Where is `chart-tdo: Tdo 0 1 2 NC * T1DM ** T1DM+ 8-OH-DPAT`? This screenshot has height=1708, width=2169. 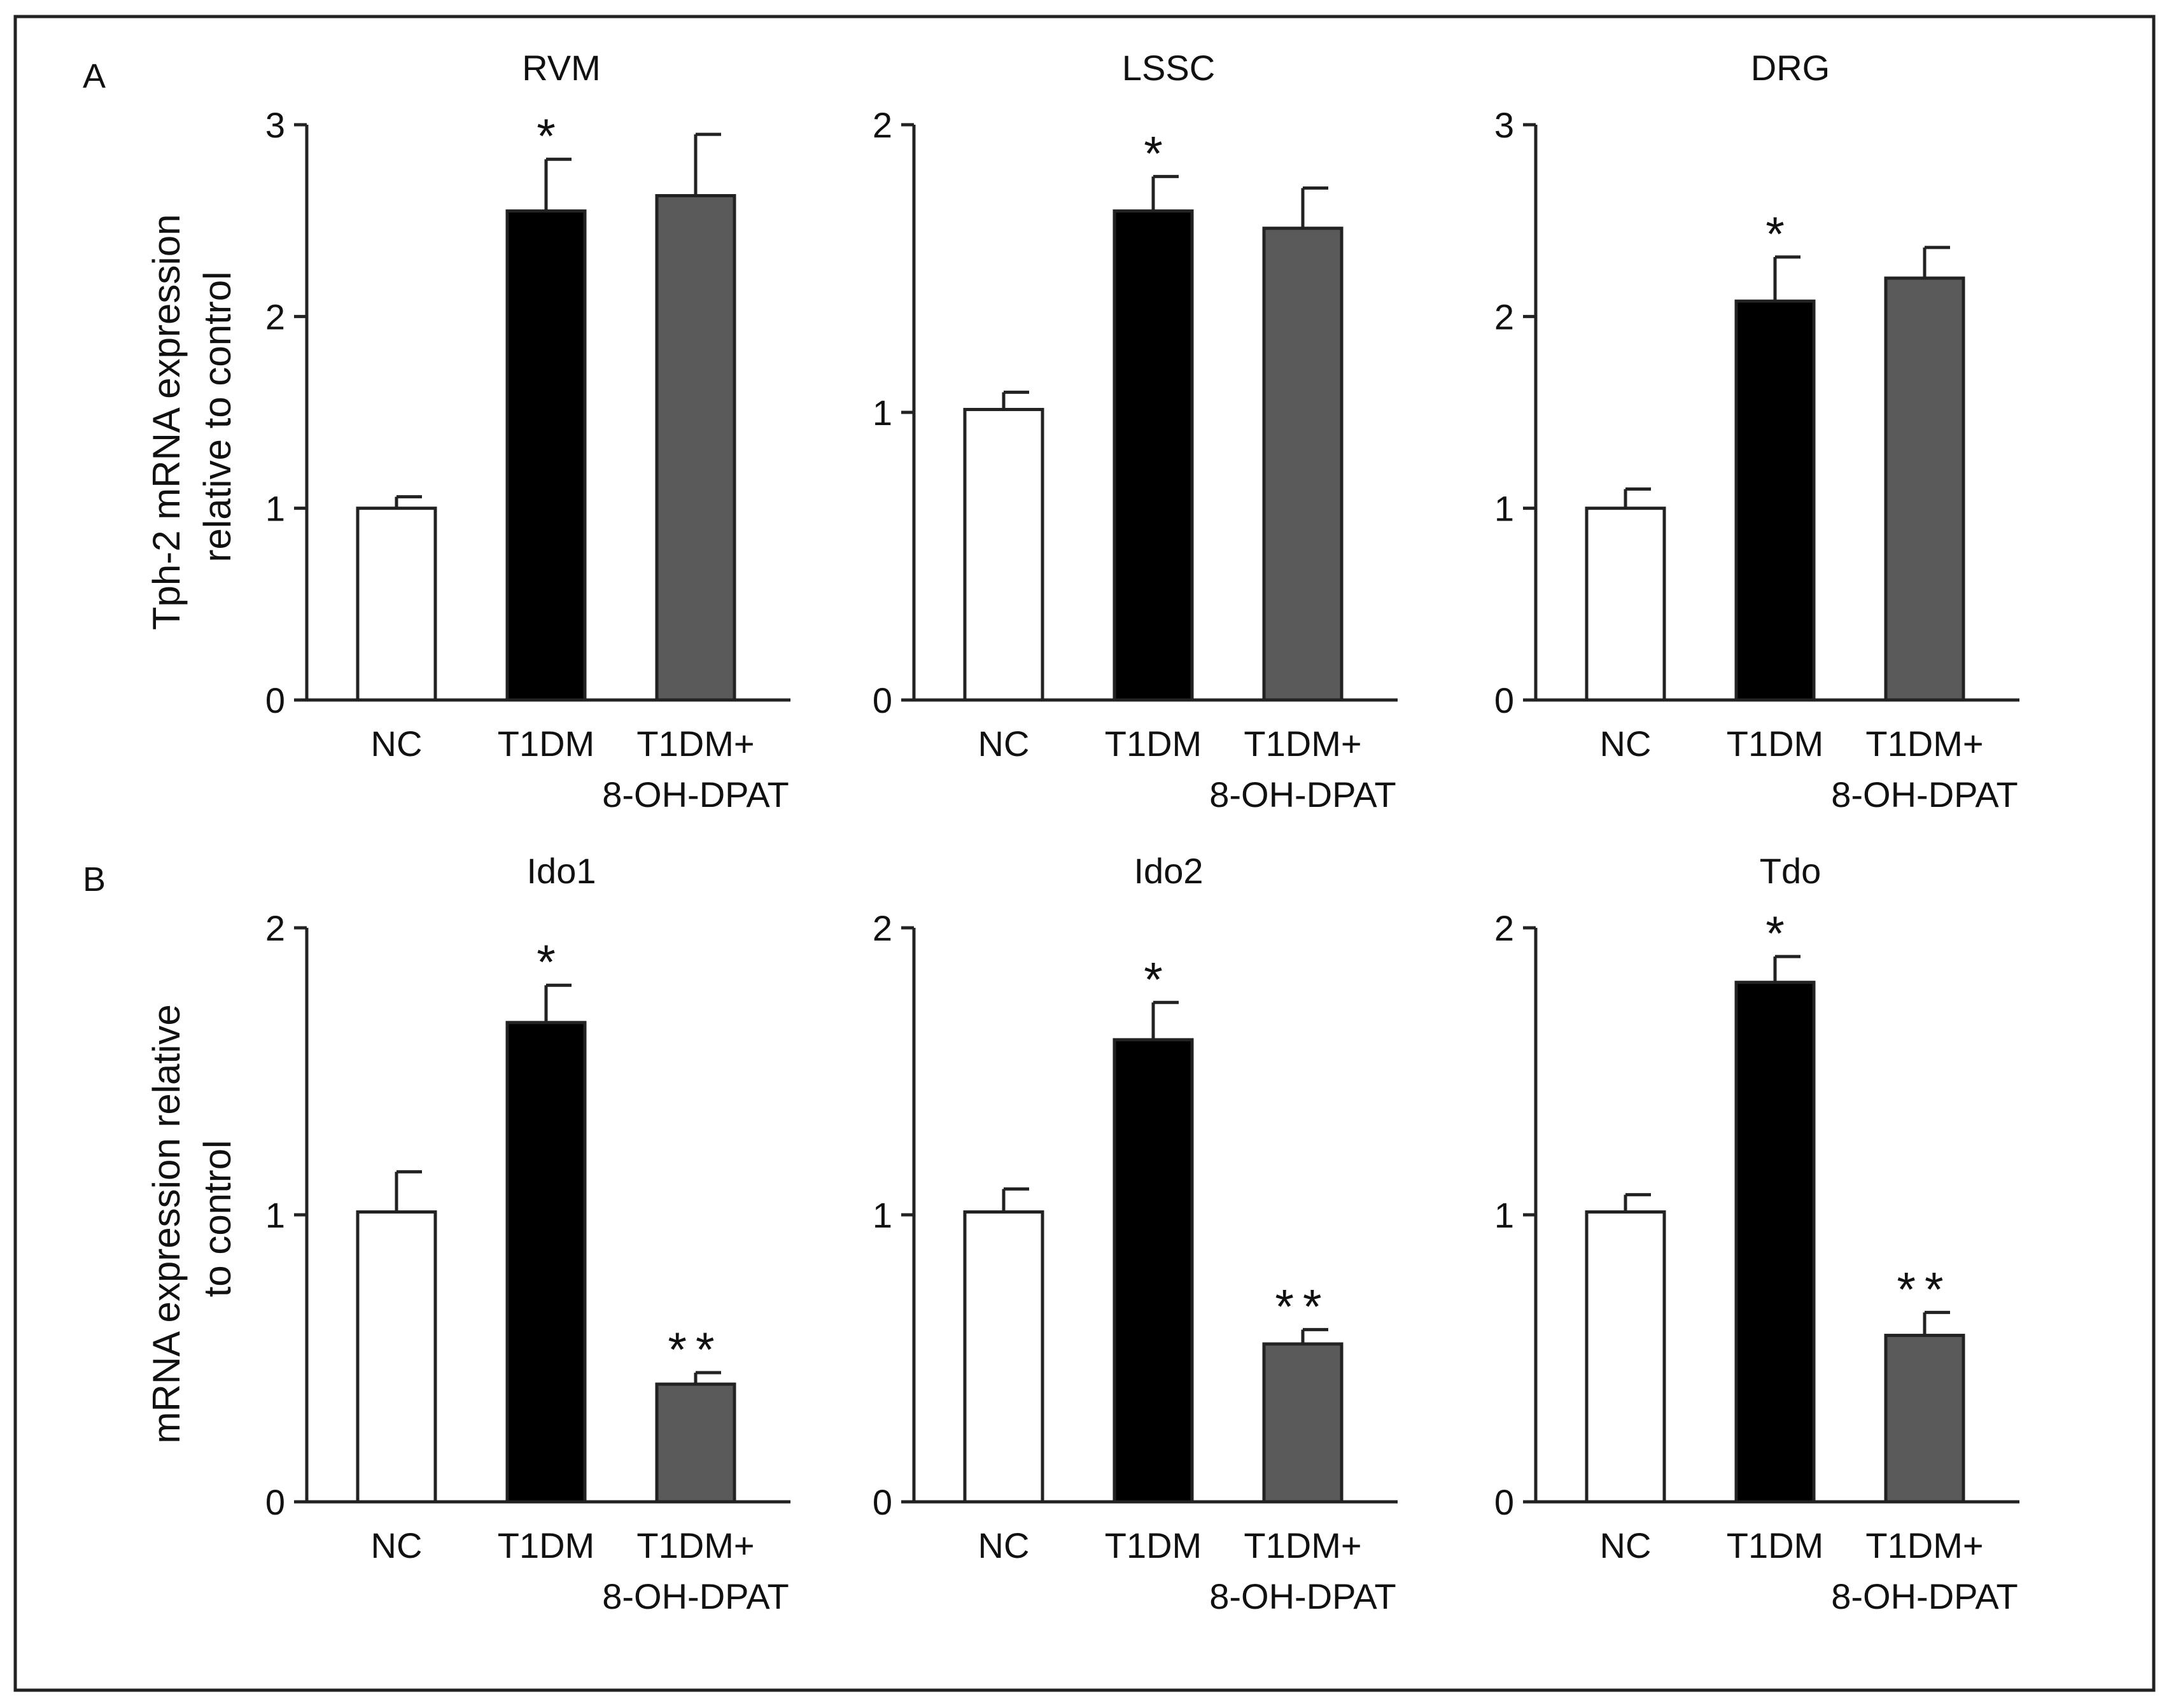 chart-tdo: Tdo 0 1 2 NC * T1DM ** T1DM+ 8-OH-DPAT is located at coordinates (1756, 1233).